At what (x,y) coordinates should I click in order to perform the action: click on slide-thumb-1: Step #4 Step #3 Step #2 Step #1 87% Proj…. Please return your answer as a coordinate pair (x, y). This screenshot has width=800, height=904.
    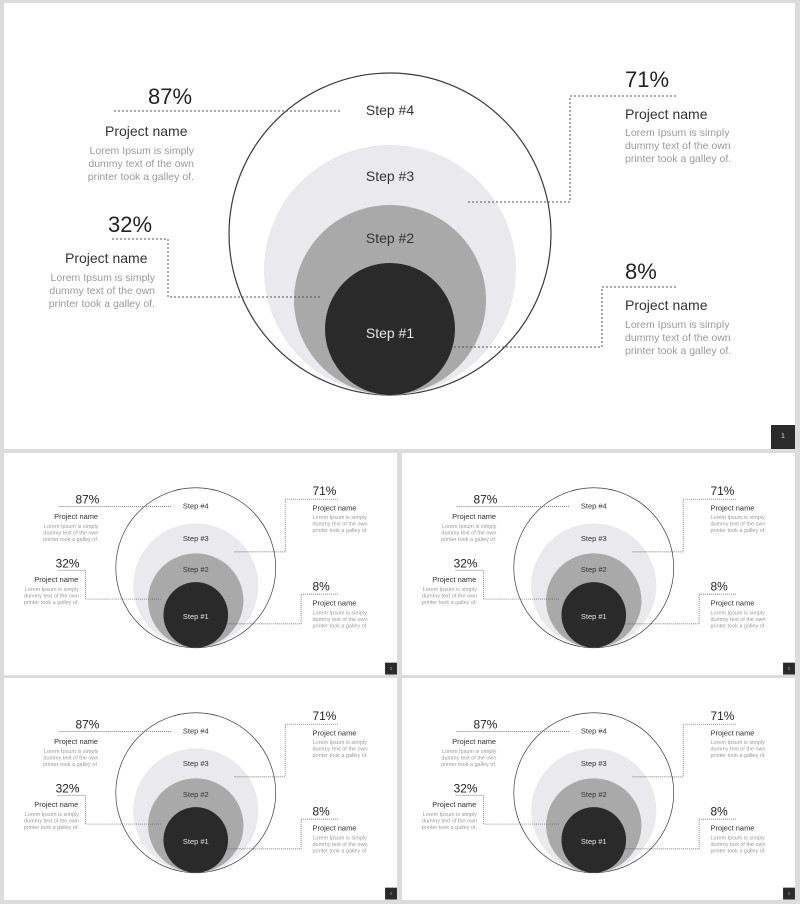
    Looking at the image, I should click on (200, 564).